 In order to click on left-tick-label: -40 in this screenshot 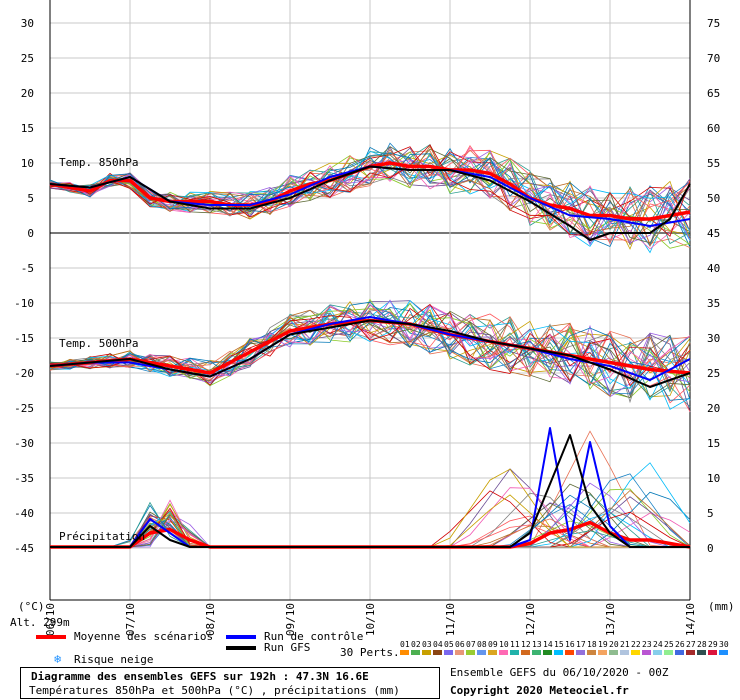, I will do `click(24, 513)`.